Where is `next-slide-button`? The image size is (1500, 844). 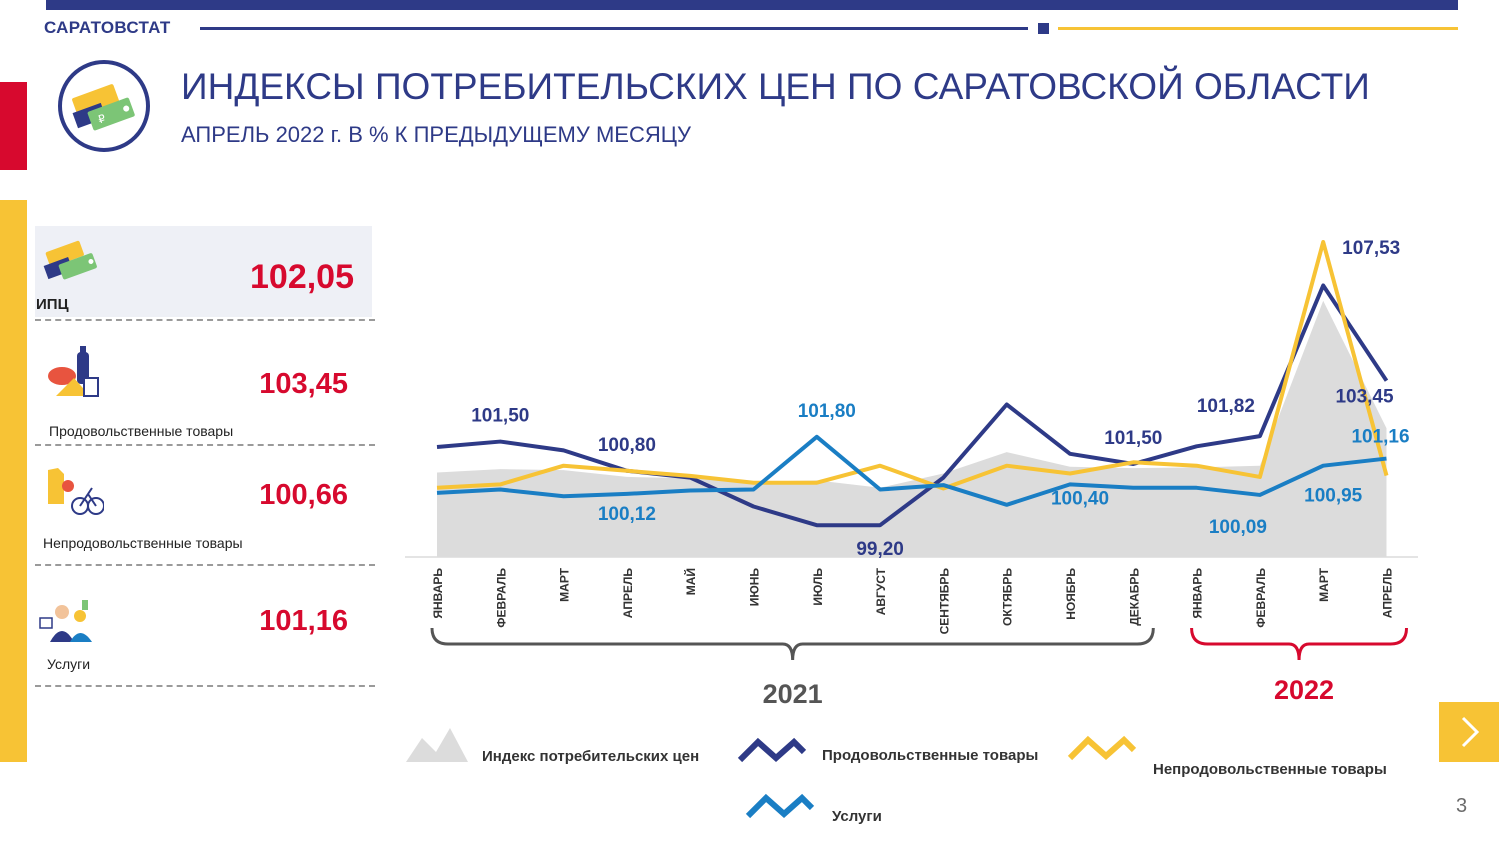
next-slide-button is located at coordinates (1469, 732).